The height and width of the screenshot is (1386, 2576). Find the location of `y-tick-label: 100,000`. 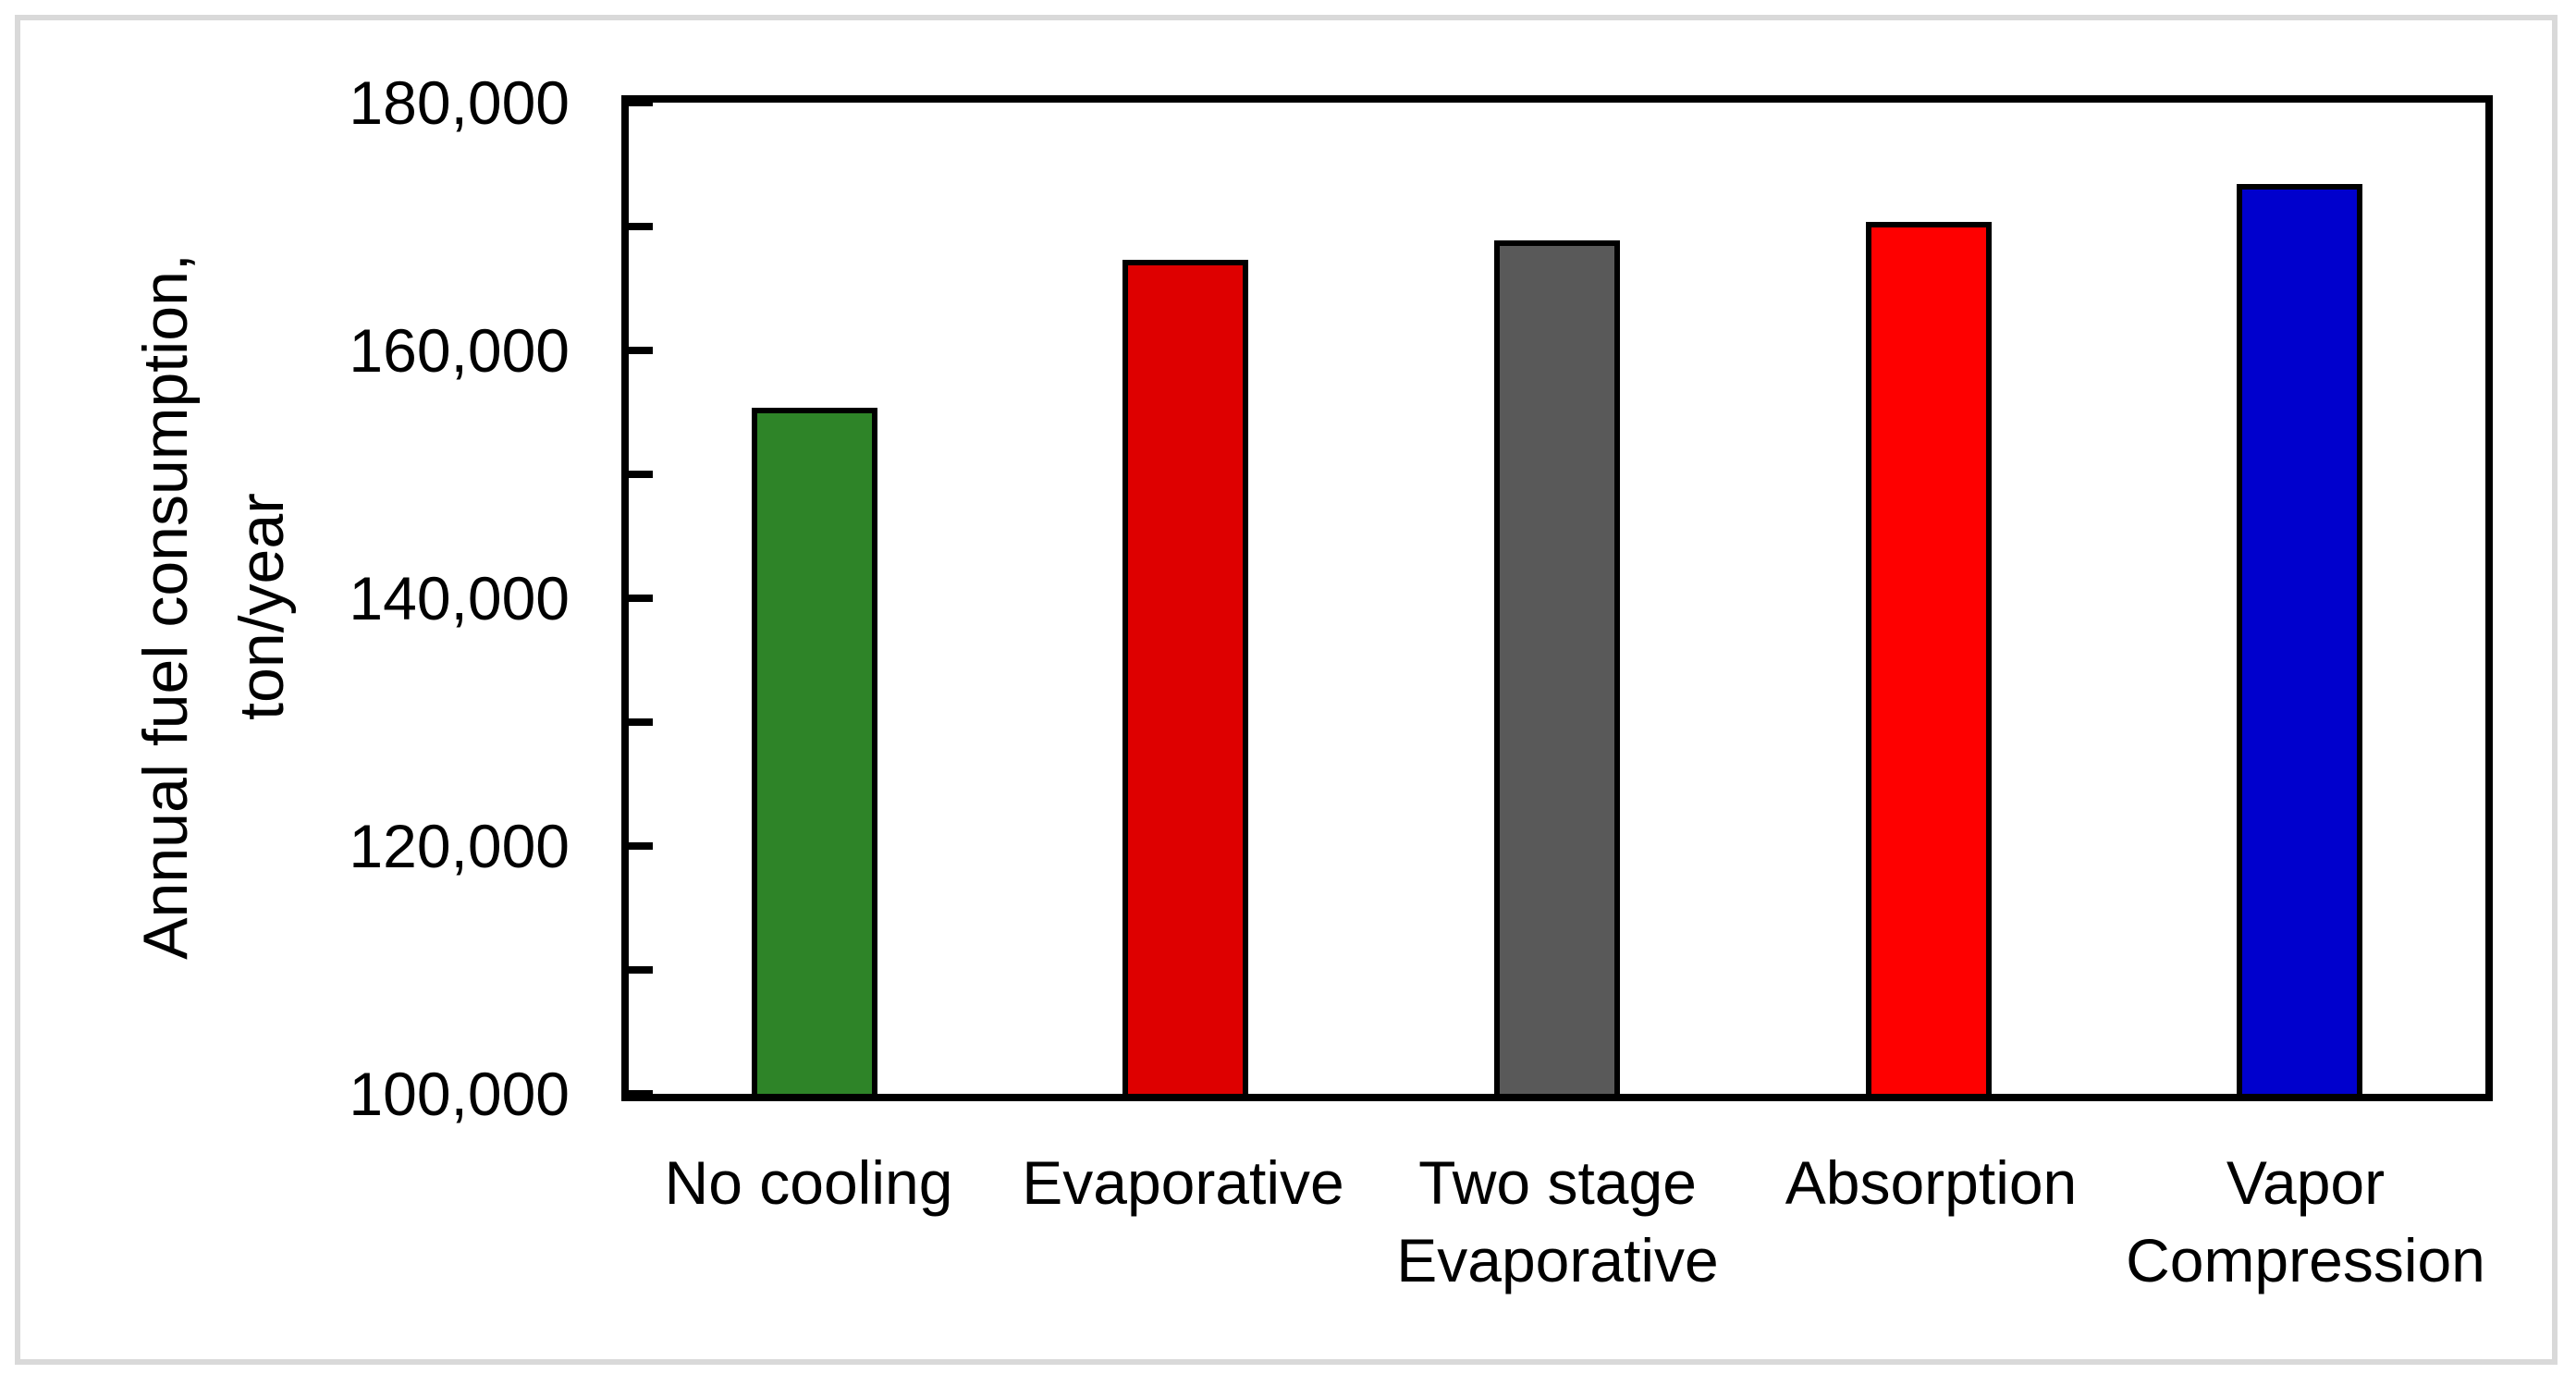

y-tick-label: 100,000 is located at coordinates (460, 1094).